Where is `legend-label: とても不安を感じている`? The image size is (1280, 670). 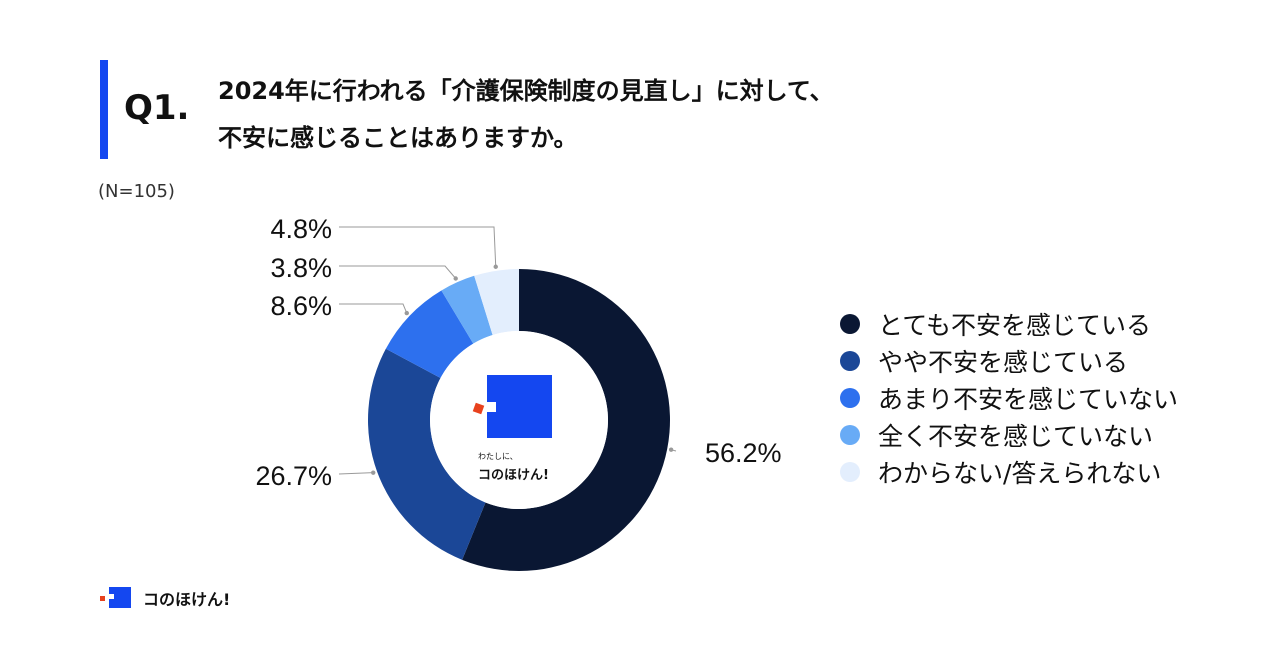 legend-label: とても不安を感じている is located at coordinates (1015, 325).